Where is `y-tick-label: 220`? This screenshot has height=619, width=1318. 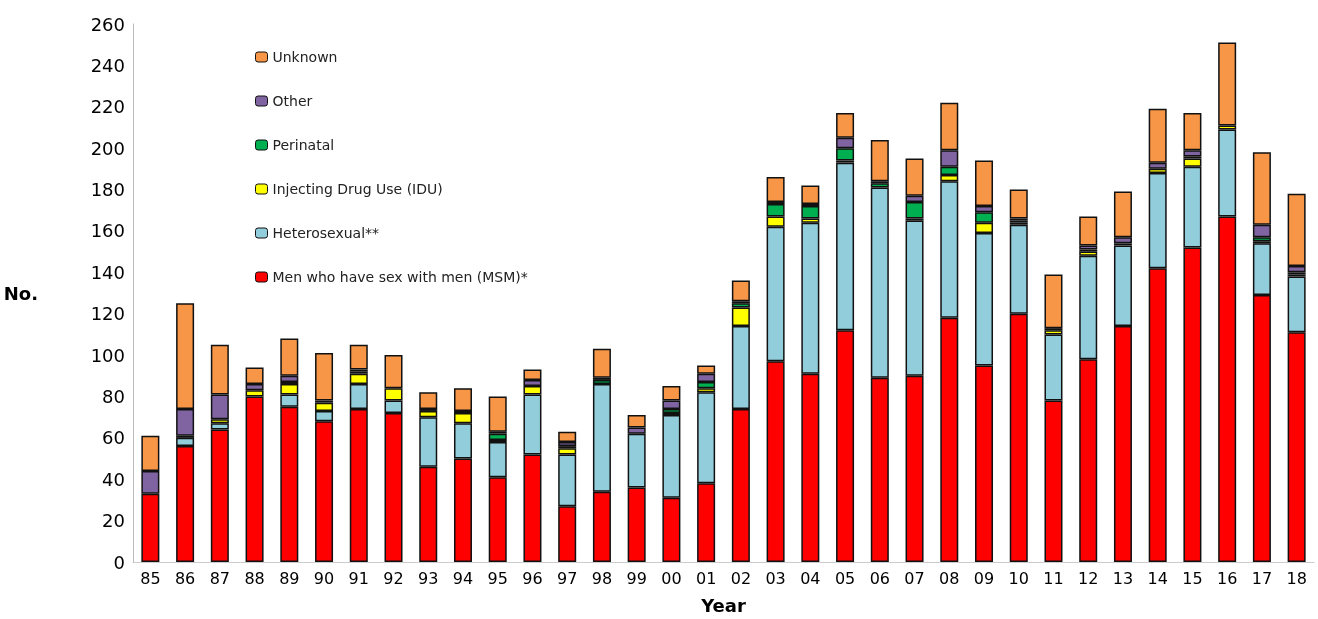 y-tick-label: 220 is located at coordinates (107, 107).